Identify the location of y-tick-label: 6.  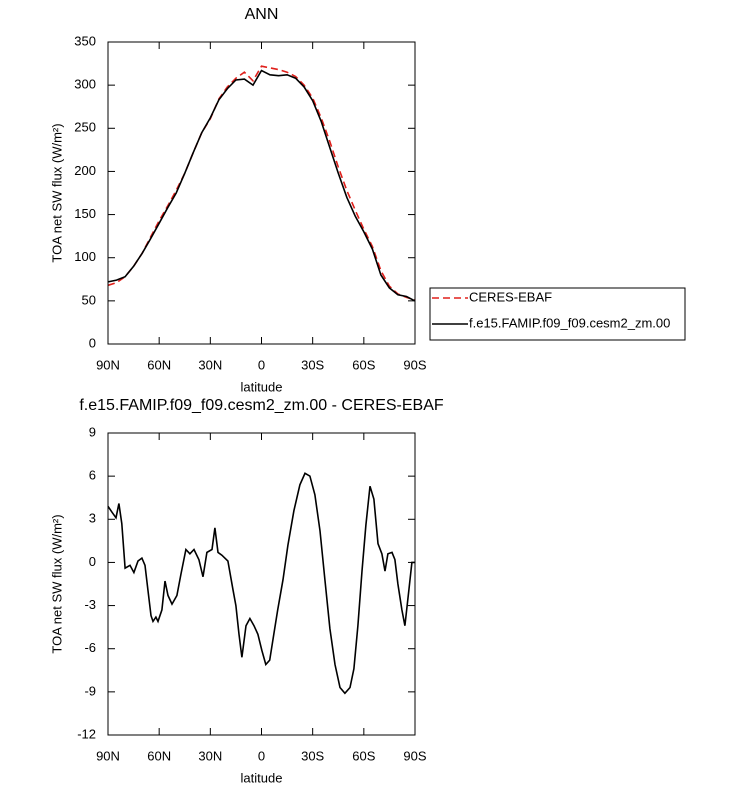
(92, 475).